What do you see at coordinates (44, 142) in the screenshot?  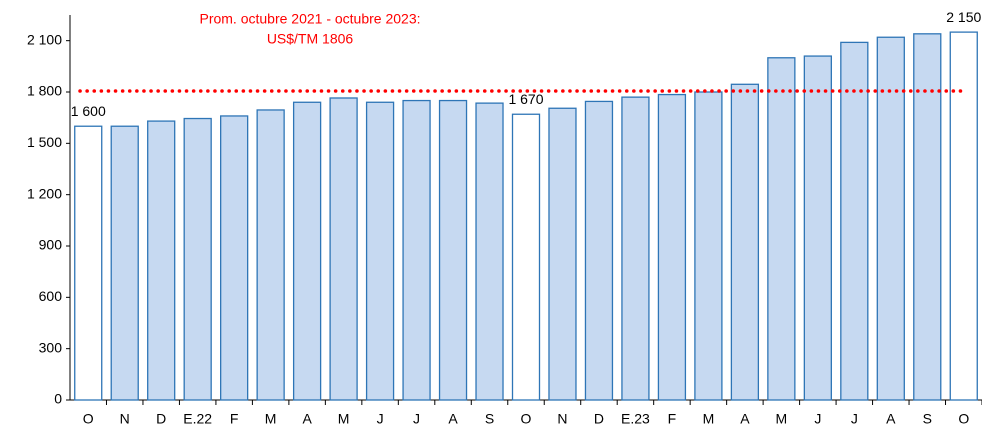 I see `y-tick-label: 1 500` at bounding box center [44, 142].